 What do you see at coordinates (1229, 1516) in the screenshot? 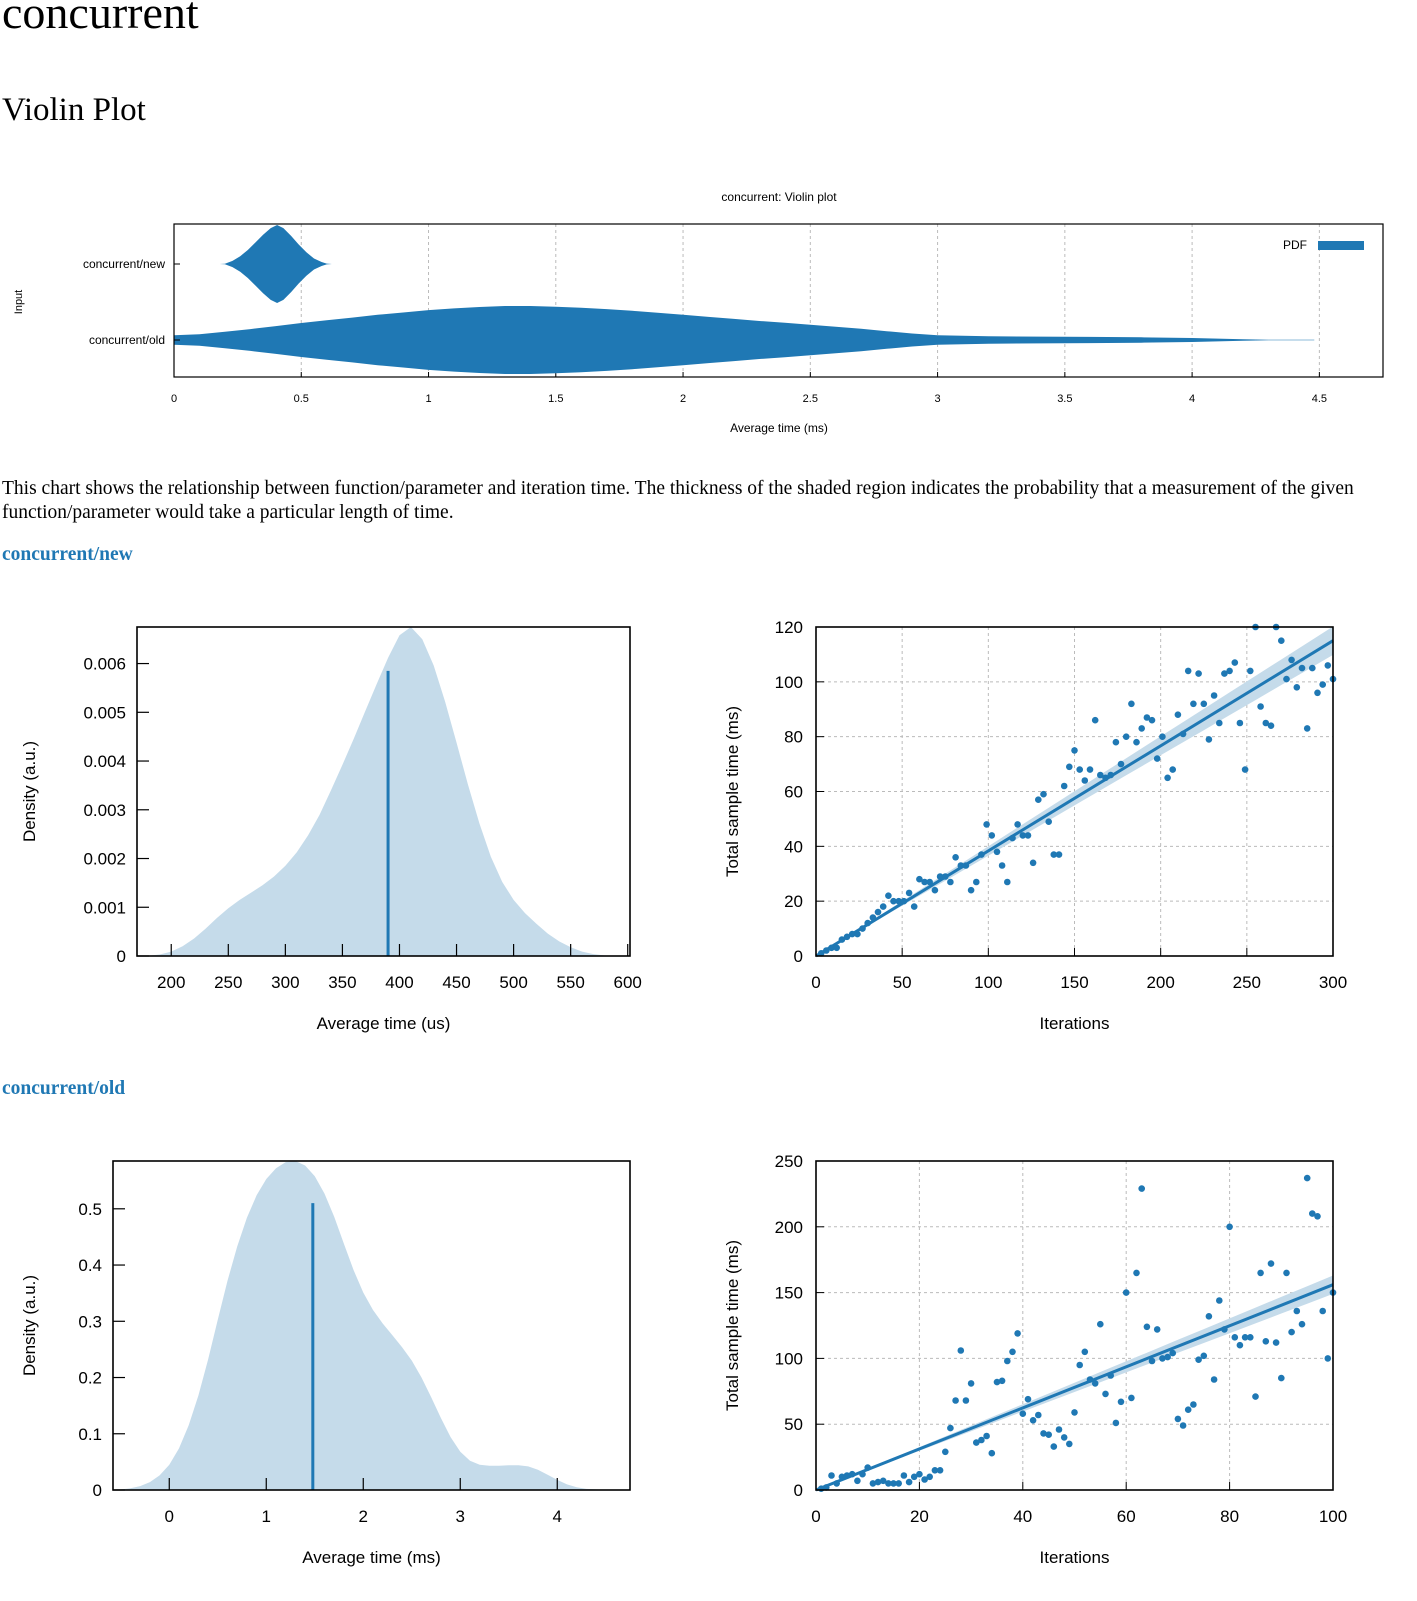
I see `reg-x-tick-label: 80` at bounding box center [1229, 1516].